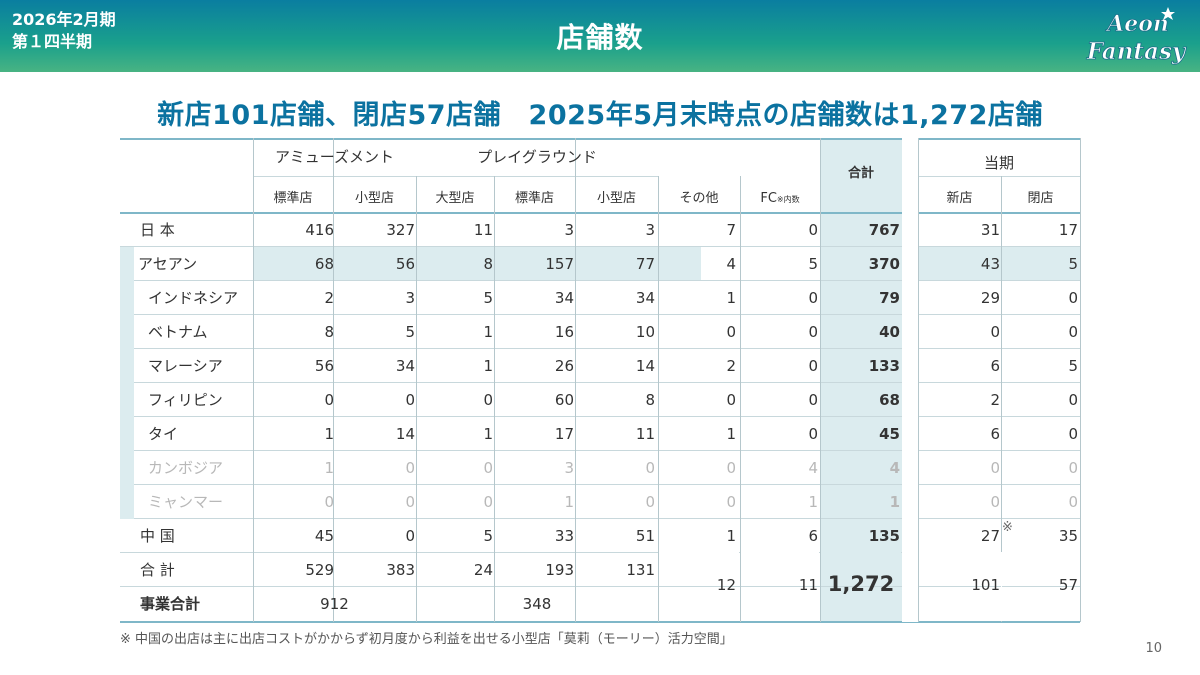 The height and width of the screenshot is (675, 1200). What do you see at coordinates (645, 536) in the screenshot?
I see `cell-value: 51` at bounding box center [645, 536].